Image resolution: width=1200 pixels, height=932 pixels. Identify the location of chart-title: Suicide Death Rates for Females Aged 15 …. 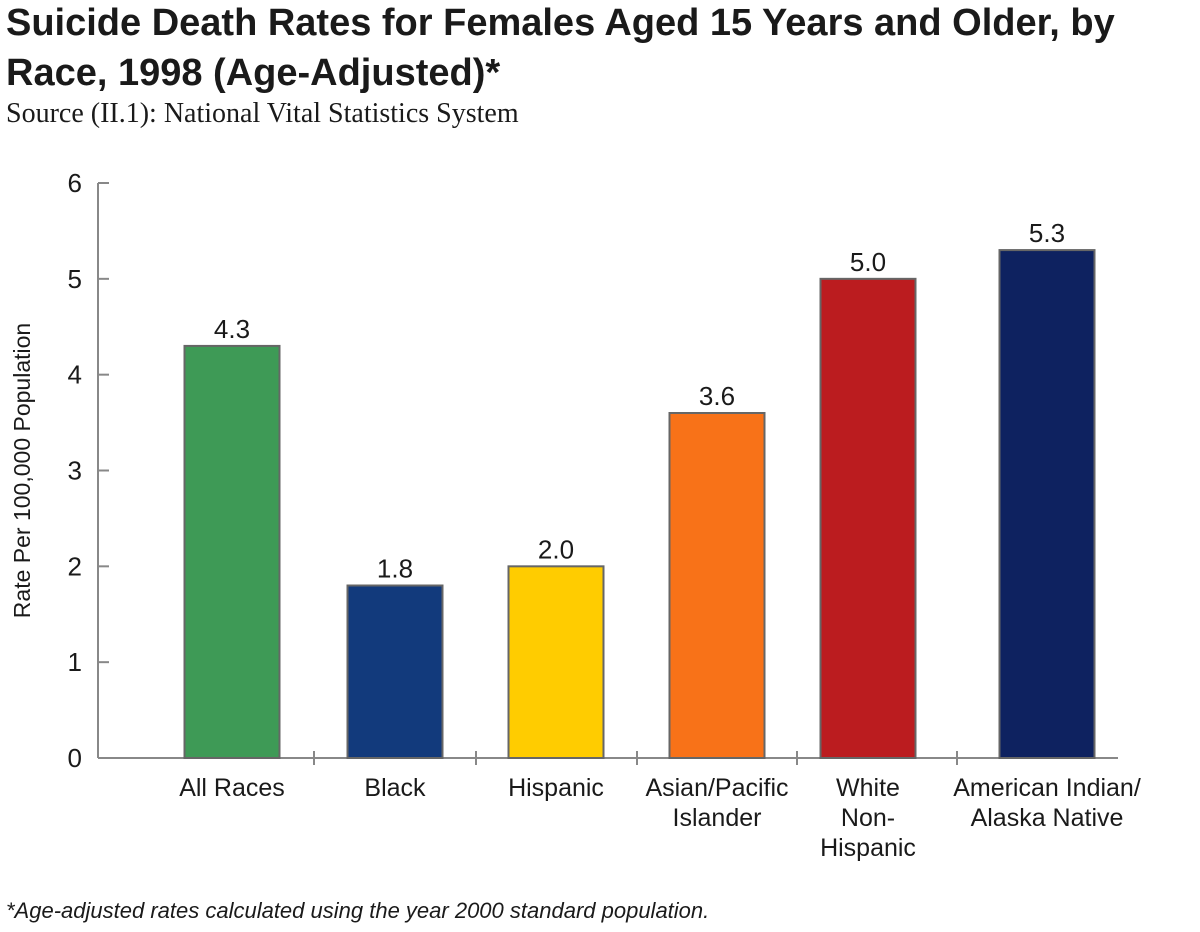
(560, 48).